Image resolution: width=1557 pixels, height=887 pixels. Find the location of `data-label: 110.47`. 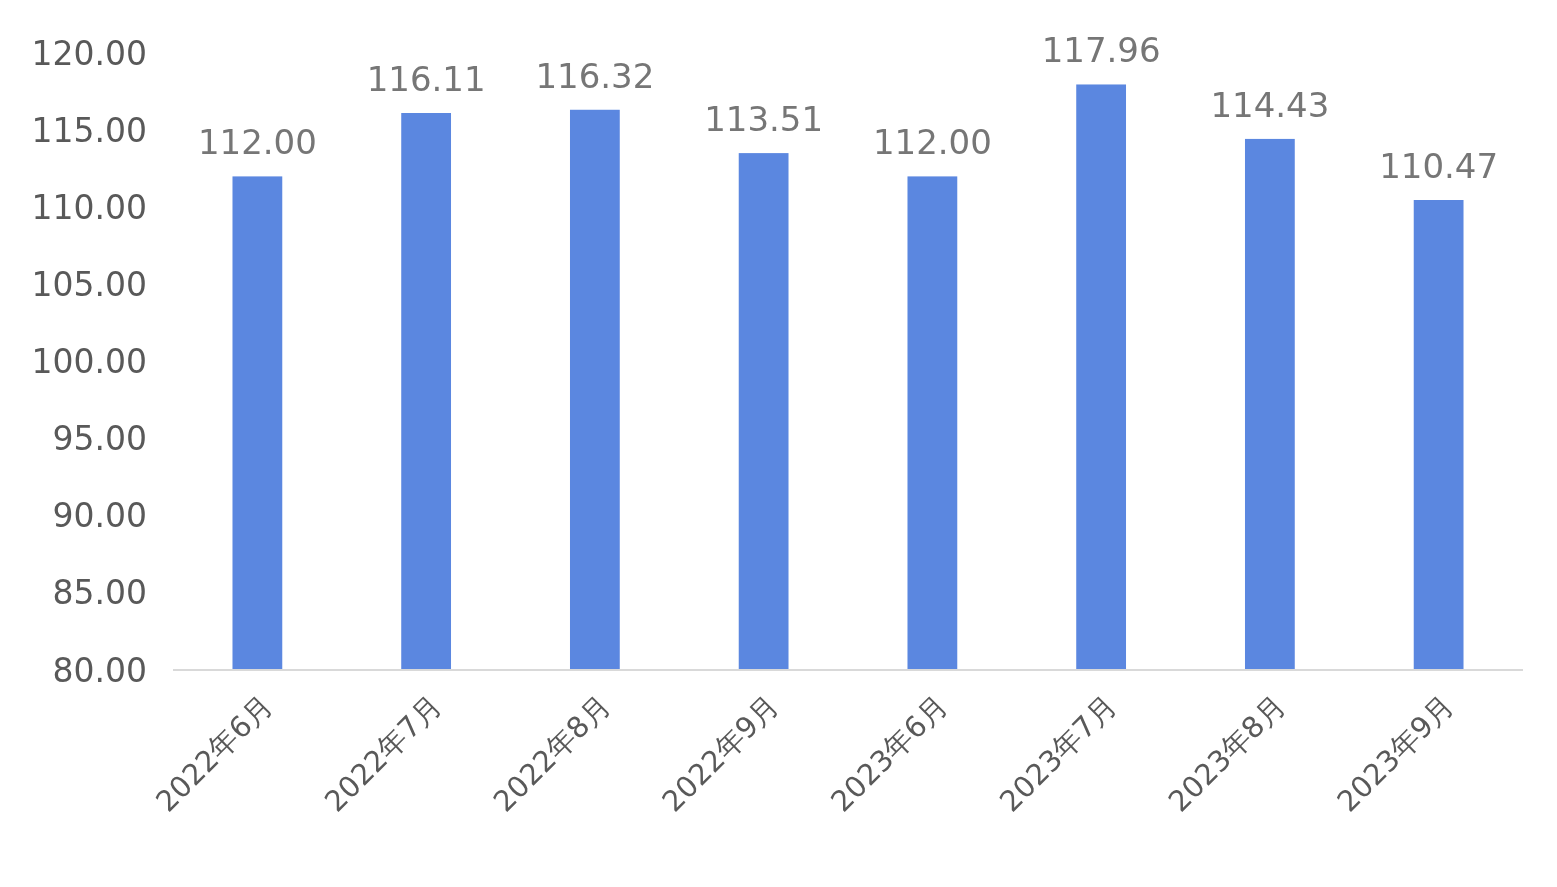

data-label: 110.47 is located at coordinates (1439, 166).